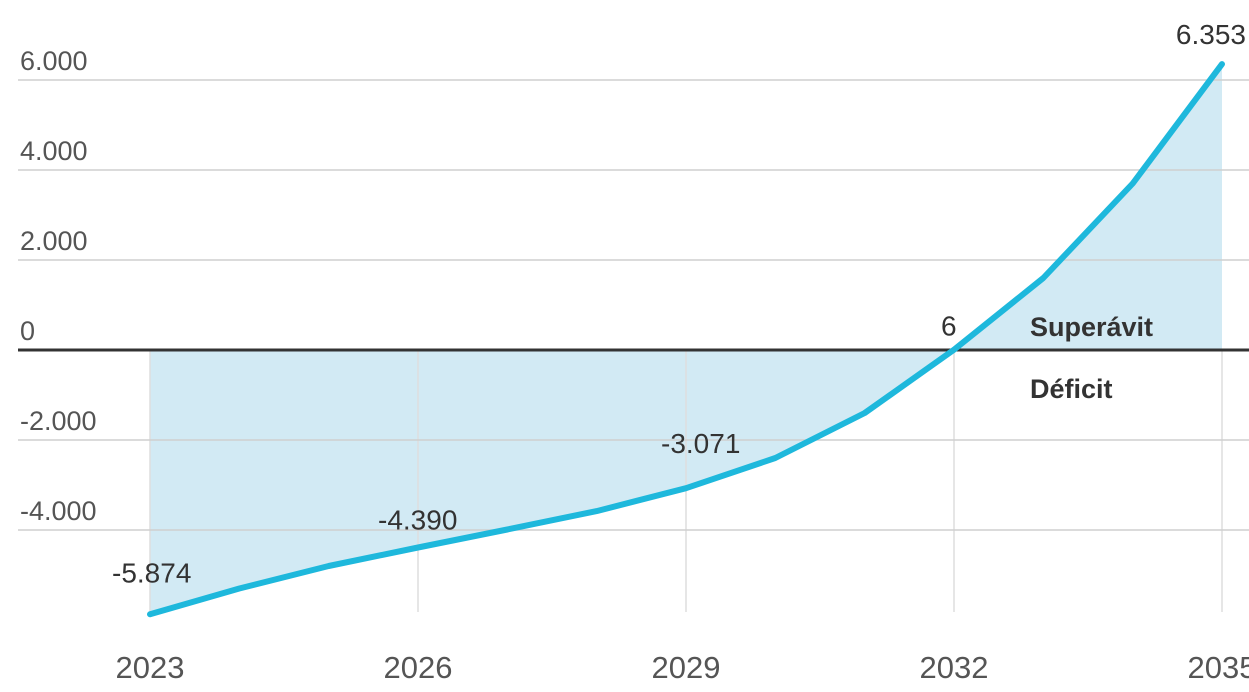  What do you see at coordinates (949, 326) in the screenshot?
I see `data-label: 6` at bounding box center [949, 326].